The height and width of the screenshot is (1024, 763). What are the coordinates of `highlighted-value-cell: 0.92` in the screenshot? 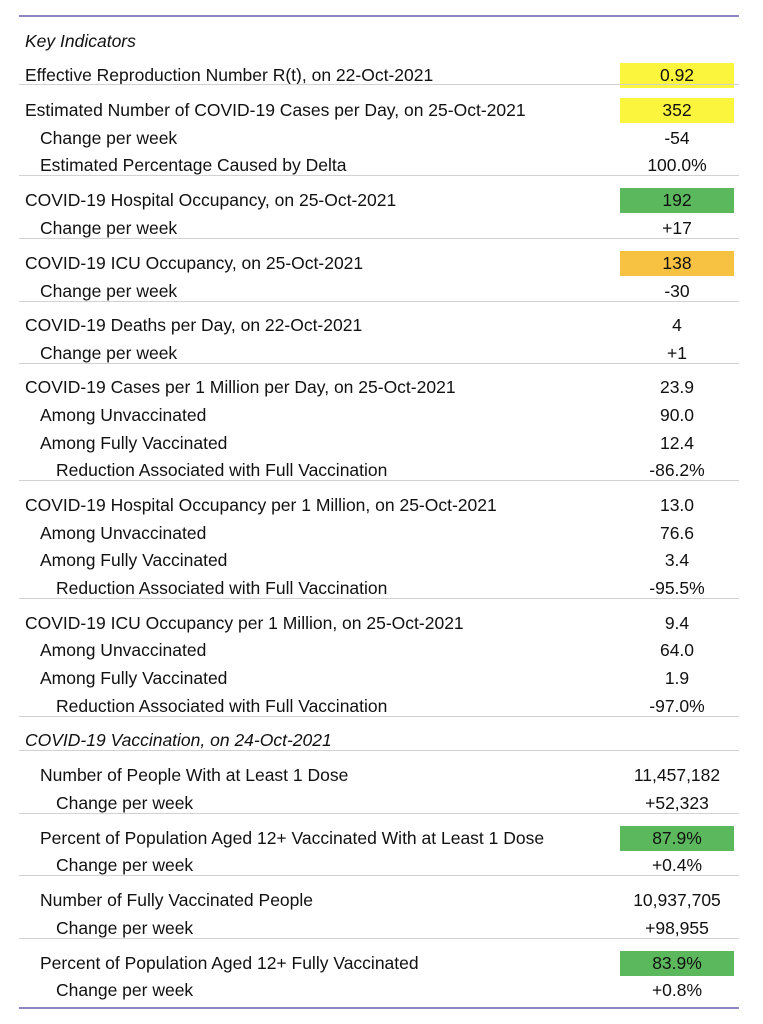 It's located at (677, 75).